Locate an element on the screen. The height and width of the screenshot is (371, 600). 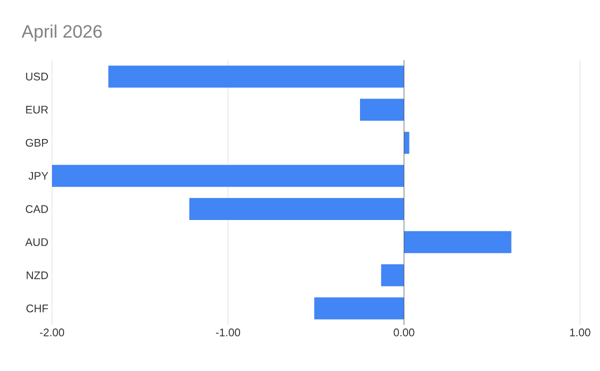
y-tick-label: GBP is located at coordinates (37, 142).